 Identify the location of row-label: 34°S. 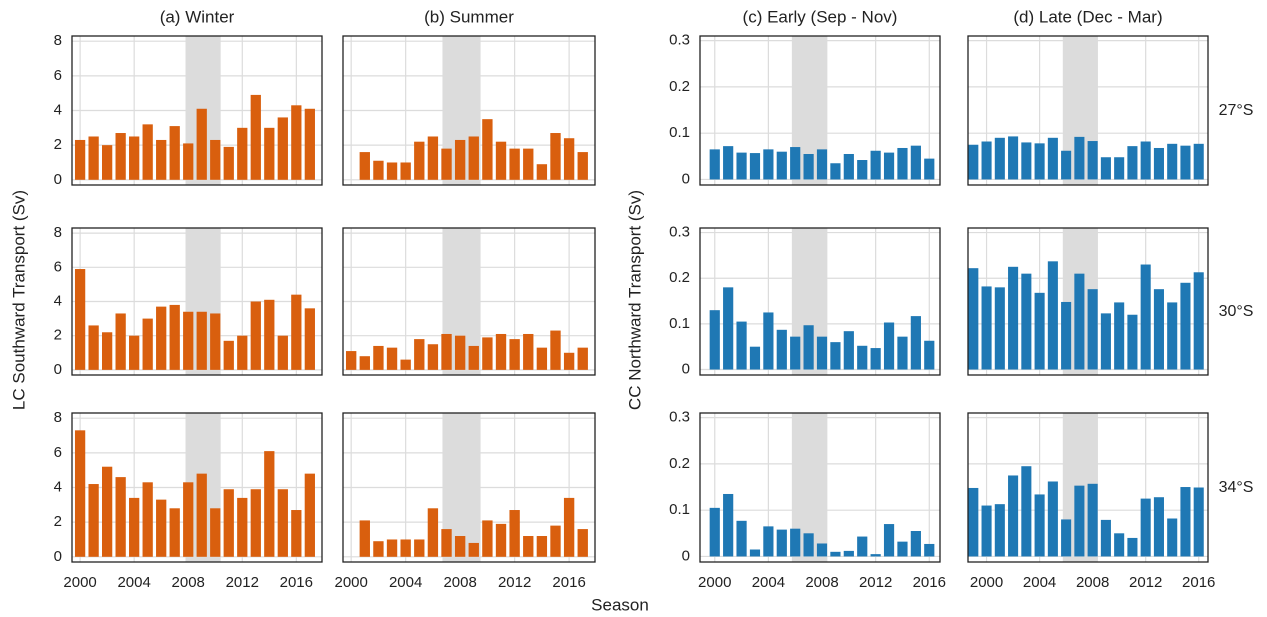
(1236, 487).